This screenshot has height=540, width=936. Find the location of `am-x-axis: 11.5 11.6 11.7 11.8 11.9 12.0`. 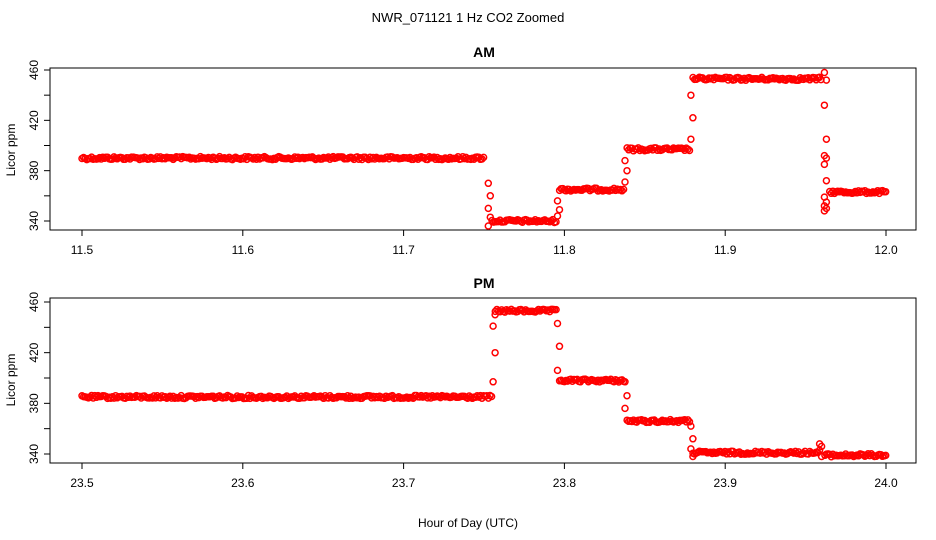

am-x-axis: 11.5 11.6 11.7 11.8 11.9 12.0 is located at coordinates (484, 243).